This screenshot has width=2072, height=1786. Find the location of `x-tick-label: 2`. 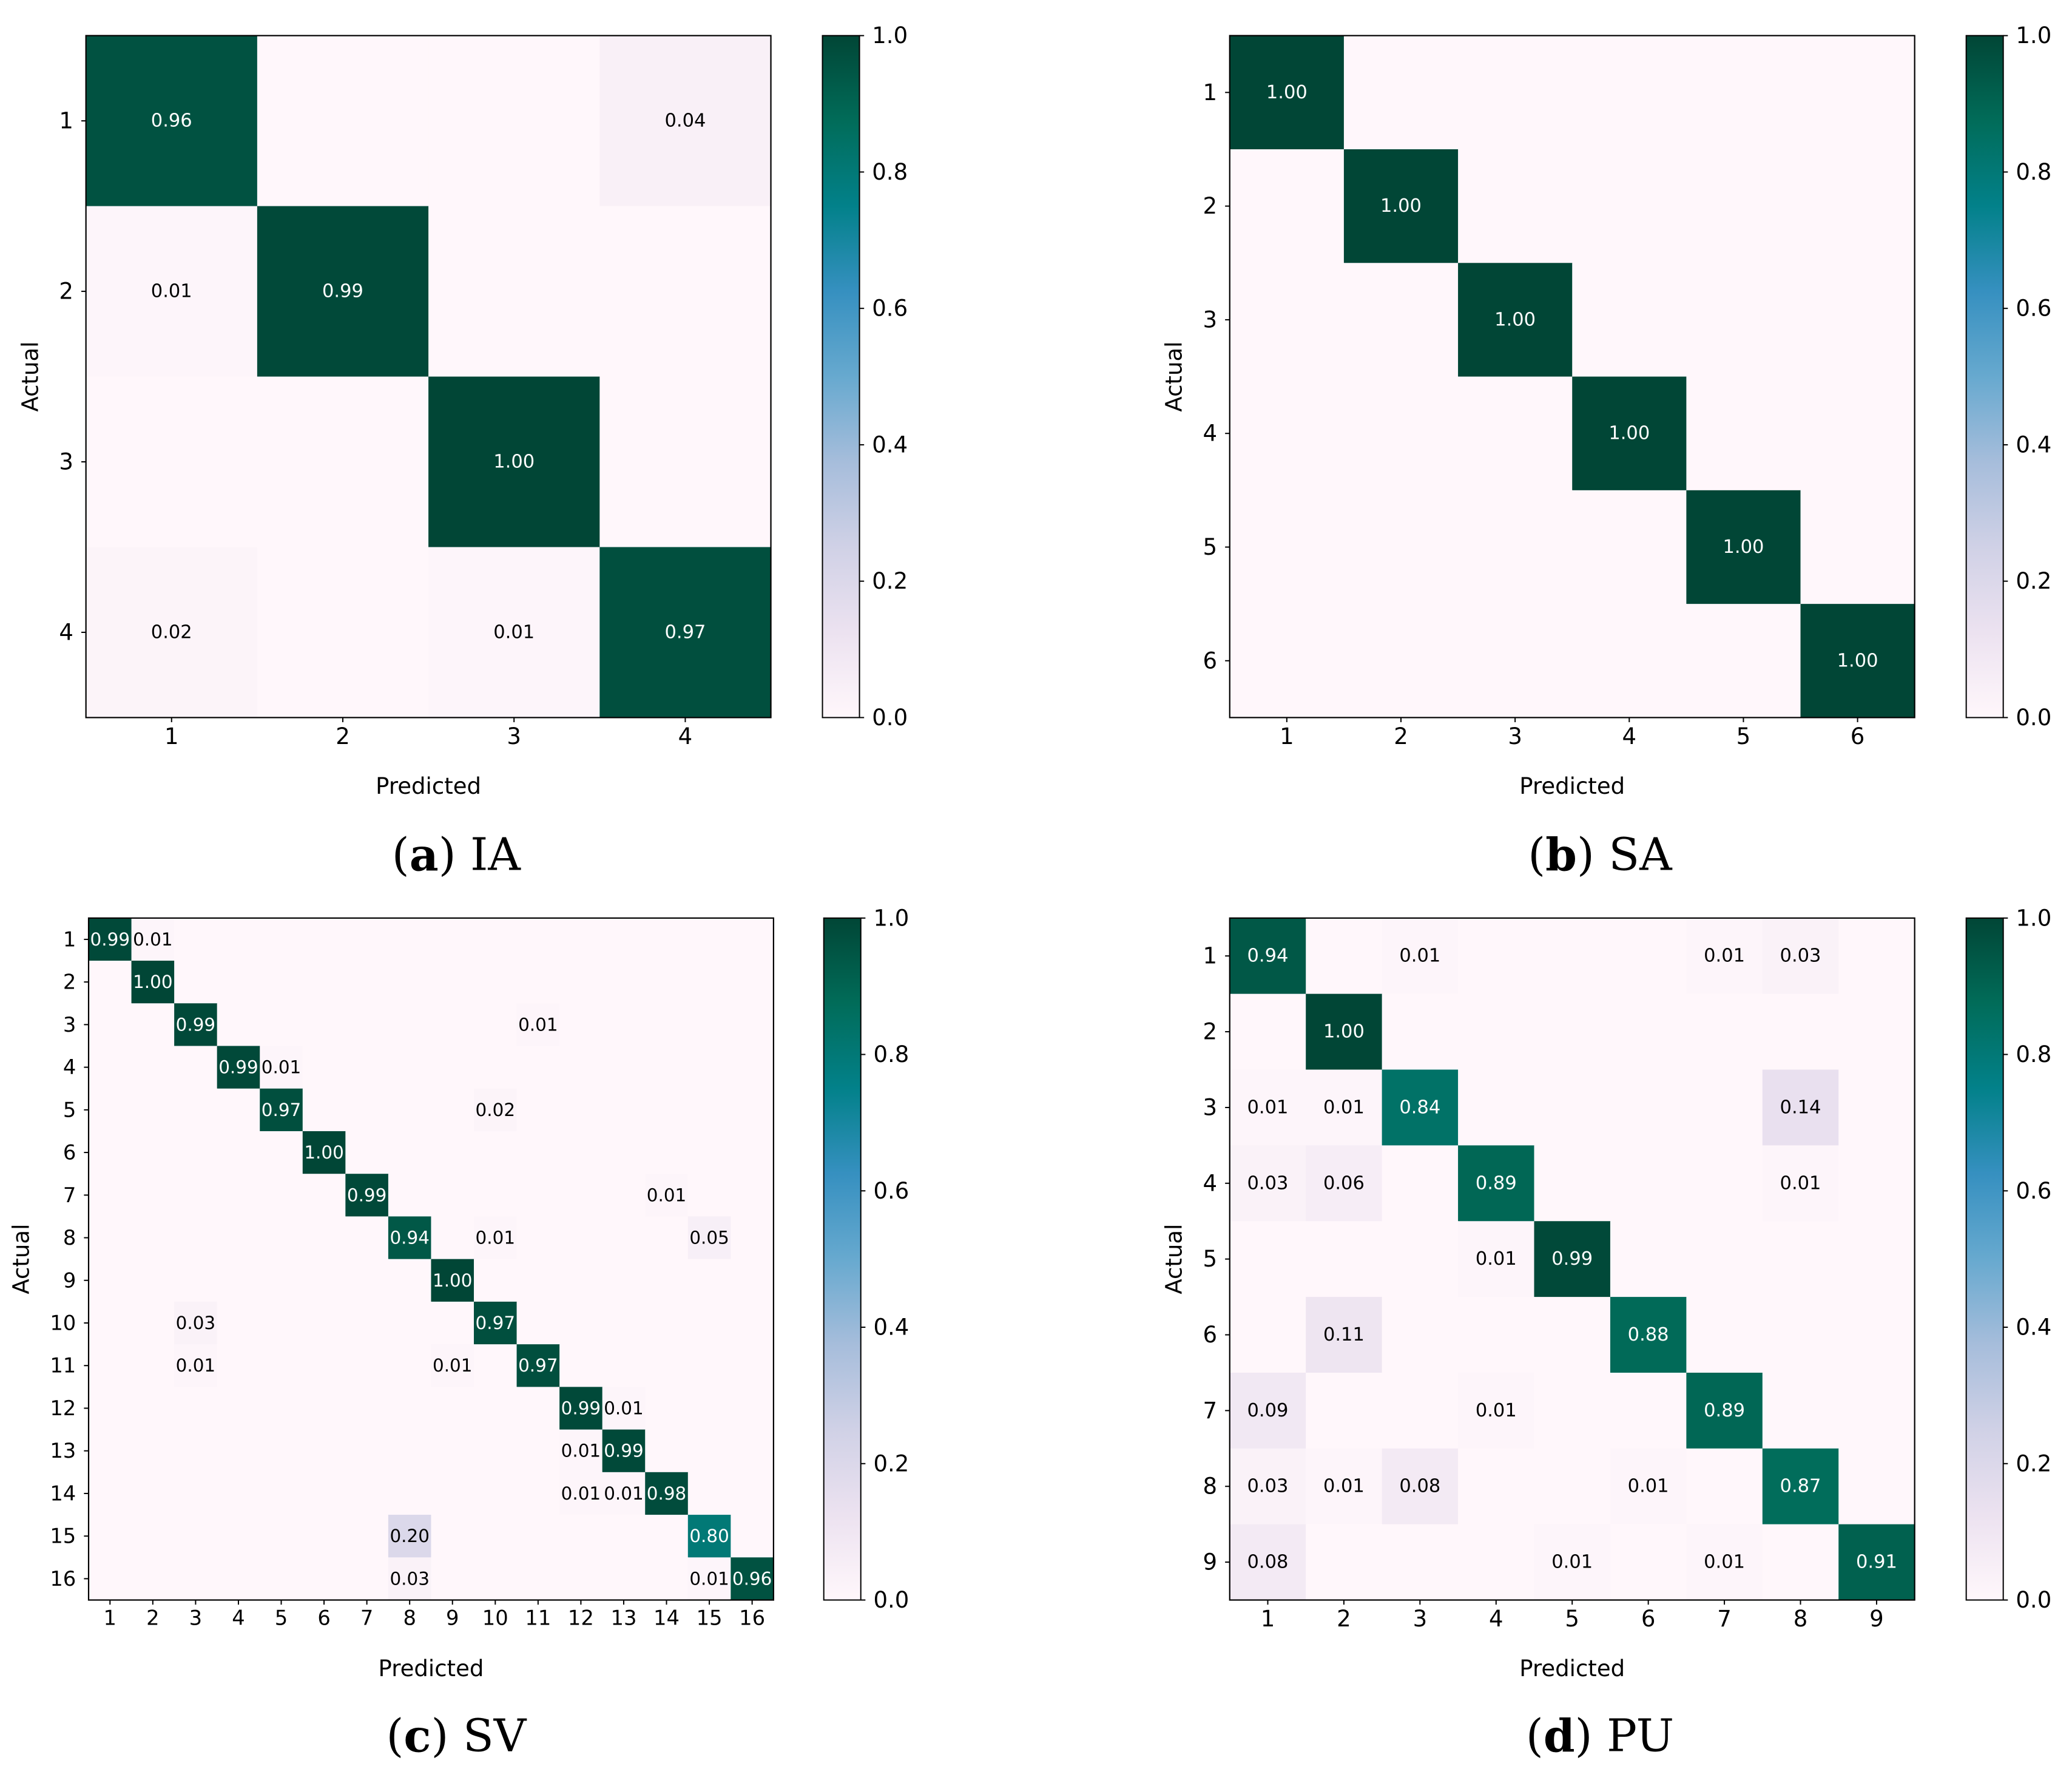

x-tick-label: 2 is located at coordinates (152, 1618).